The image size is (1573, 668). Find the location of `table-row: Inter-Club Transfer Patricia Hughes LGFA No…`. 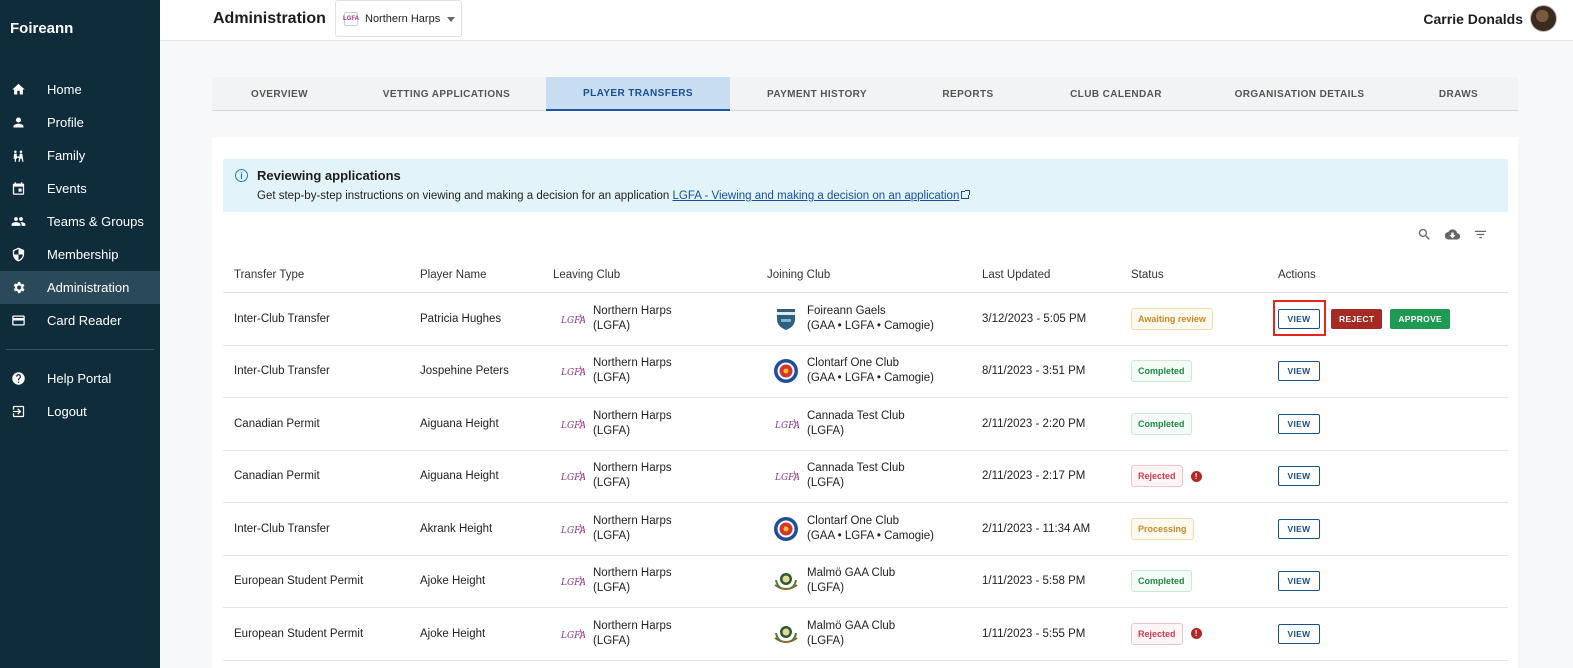

table-row: Inter-Club Transfer Patricia Hughes LGFA No… is located at coordinates (865, 319).